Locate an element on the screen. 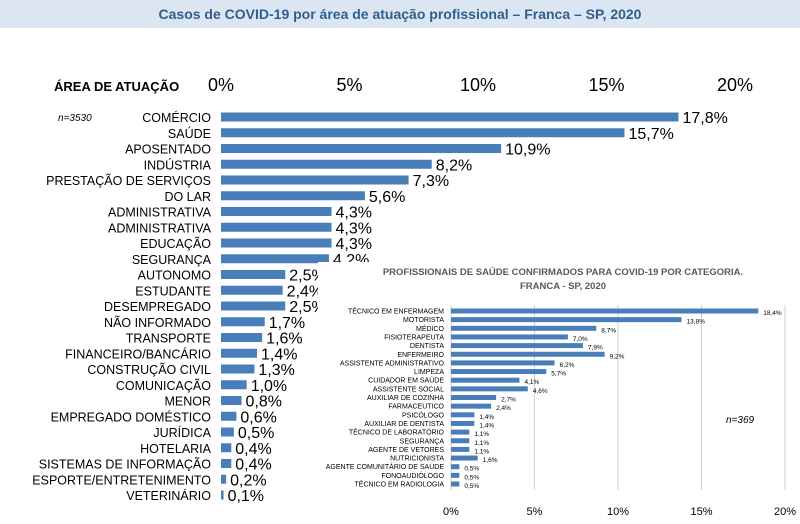 This screenshot has width=800, height=524. inset-data-label: 1,4% is located at coordinates (486, 425).